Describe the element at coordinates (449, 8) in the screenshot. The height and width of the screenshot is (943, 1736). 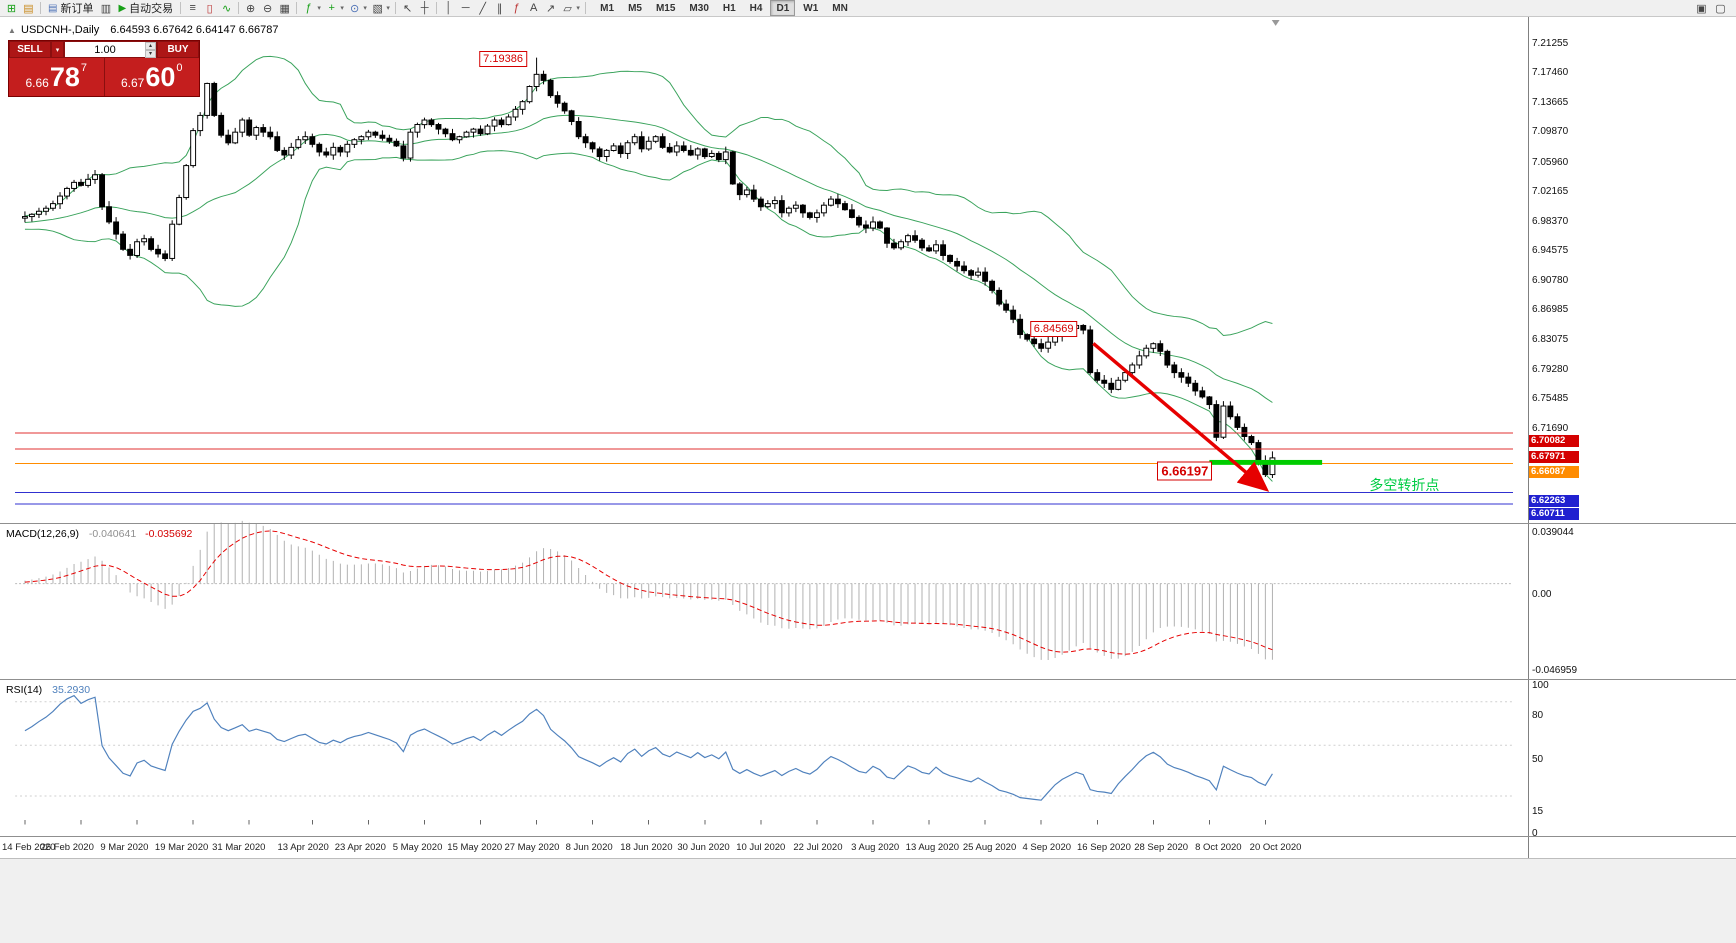
I see `vertical-line-tool-icon: │` at that location.